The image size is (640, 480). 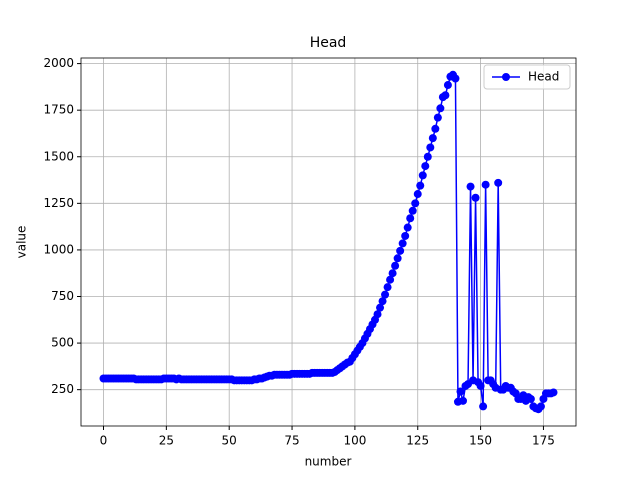 I want to click on legend-marker, so click(x=506, y=77).